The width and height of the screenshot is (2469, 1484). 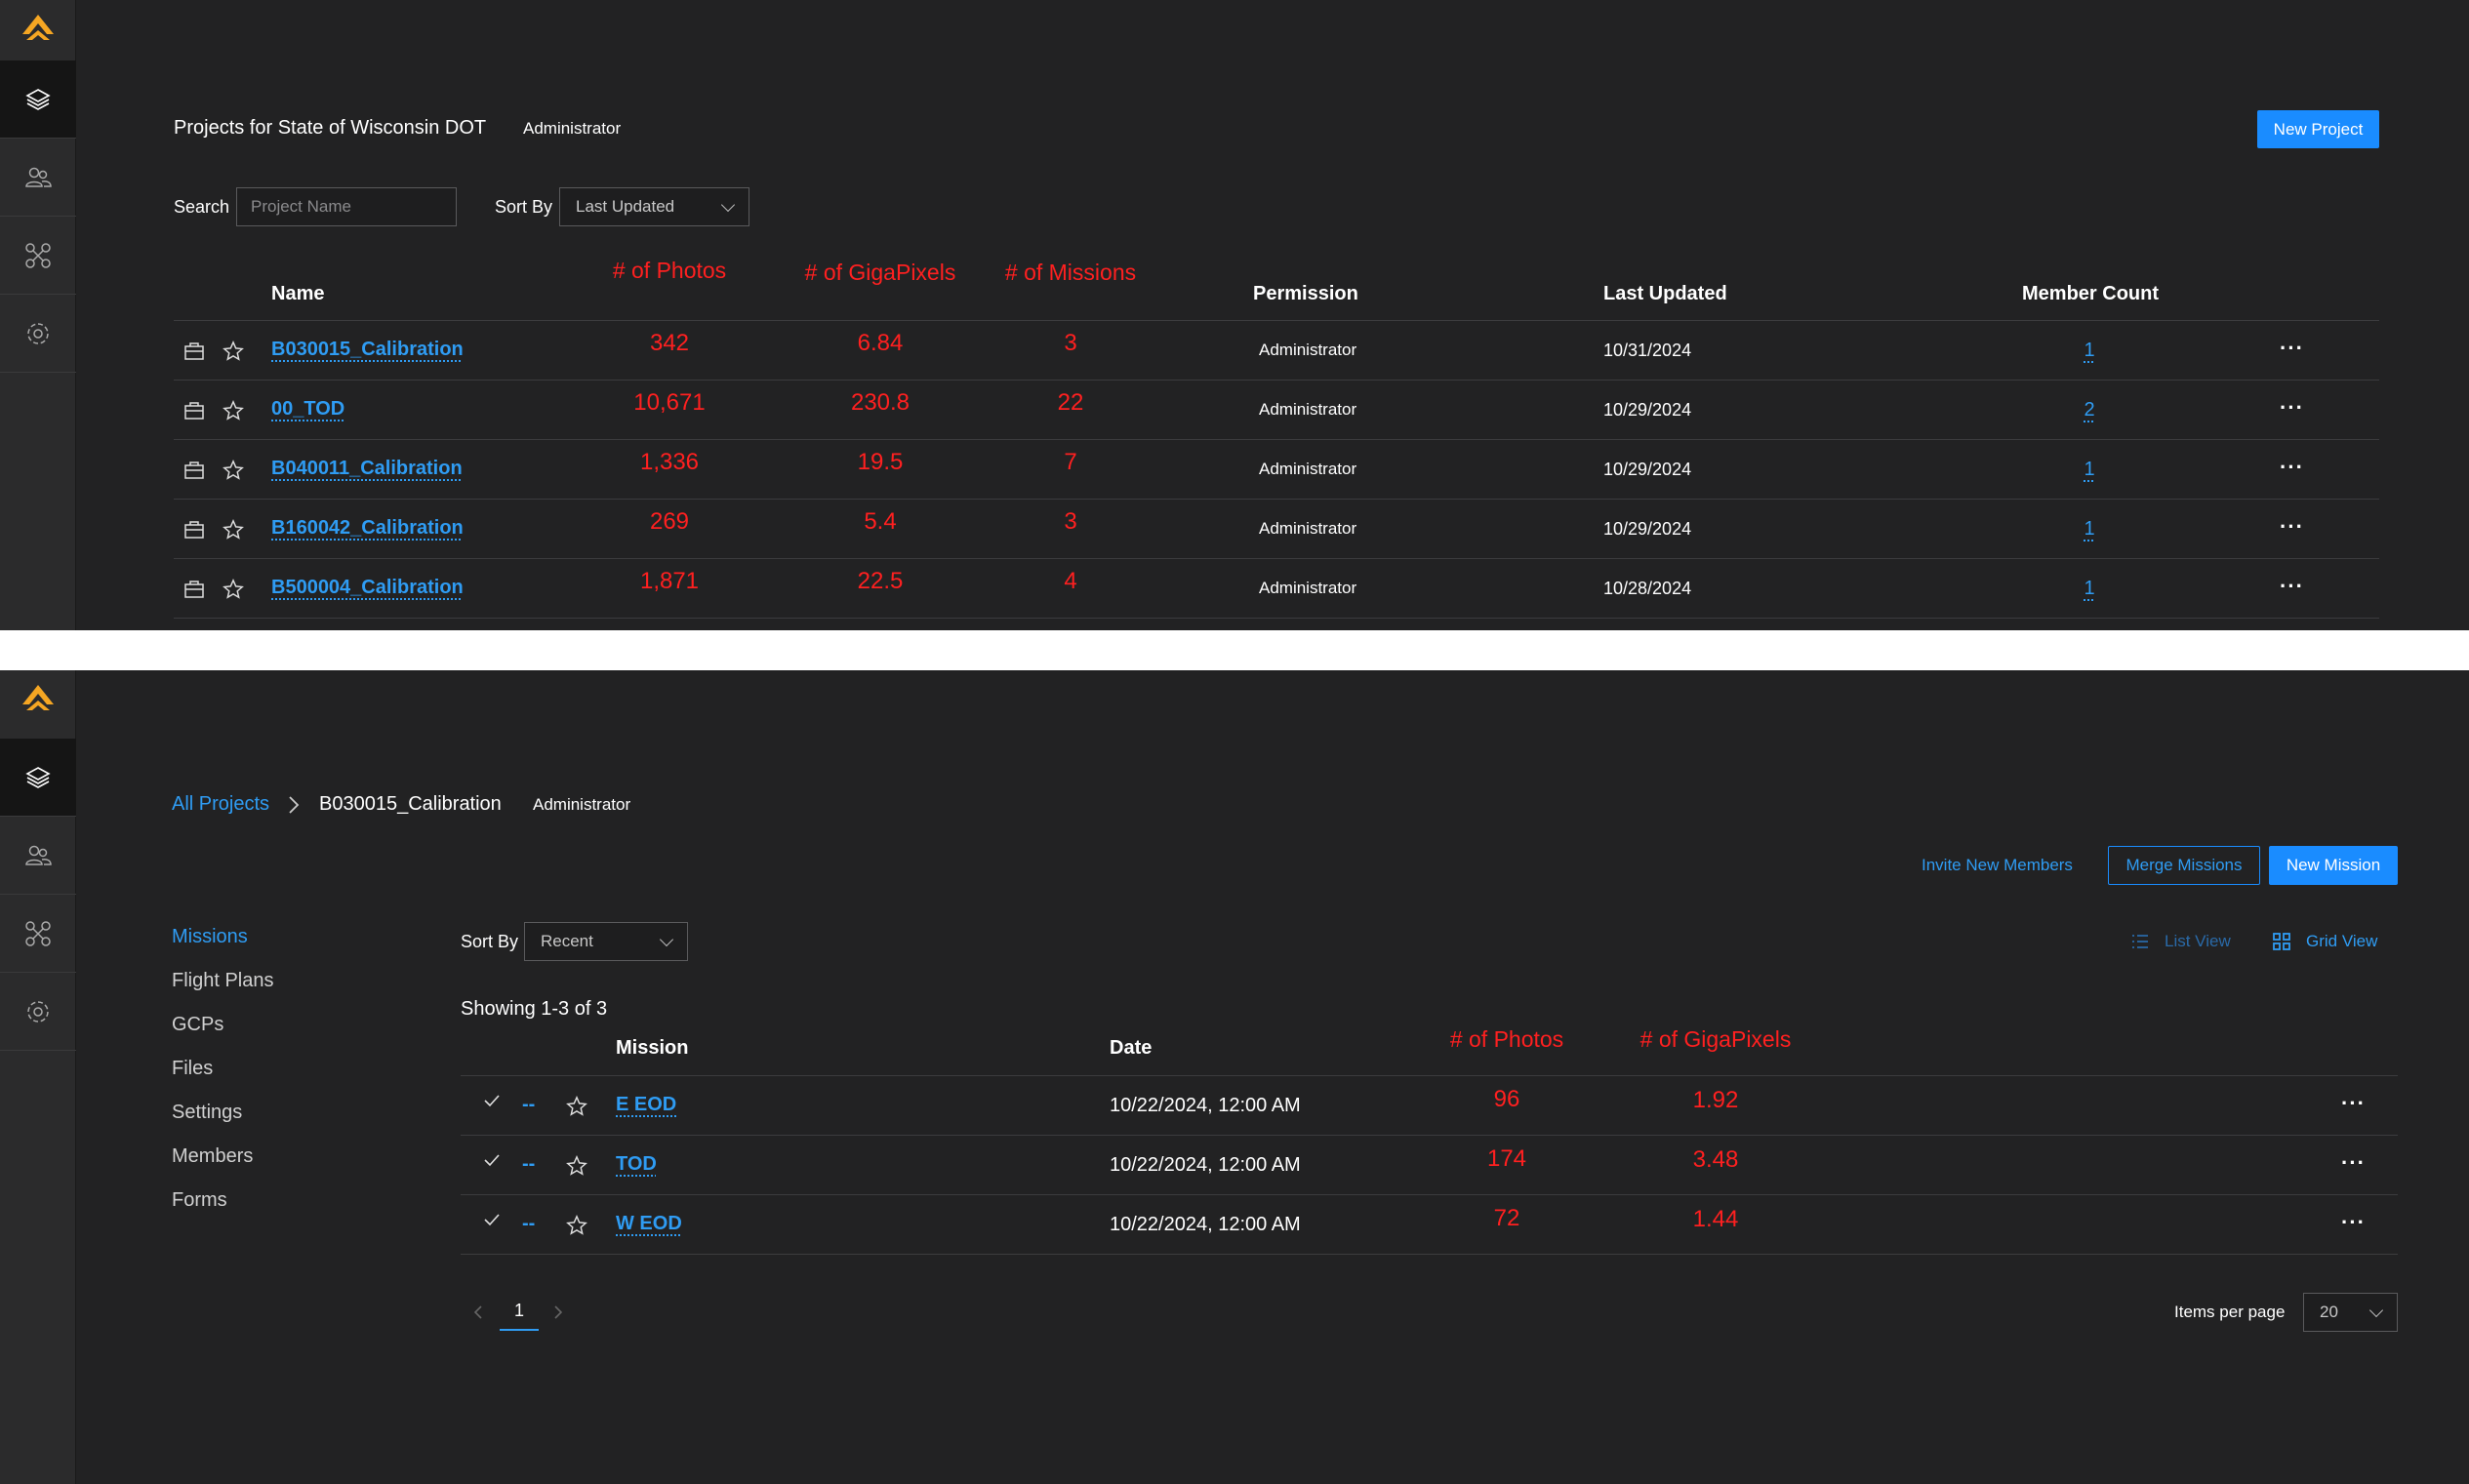 What do you see at coordinates (529, 1163) in the screenshot?
I see `mission-status: --` at bounding box center [529, 1163].